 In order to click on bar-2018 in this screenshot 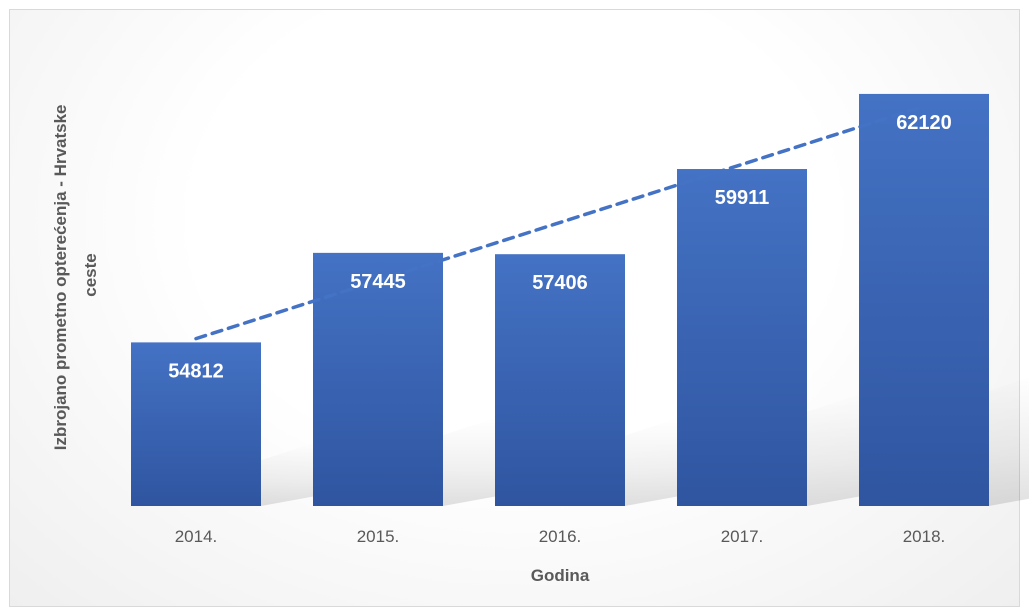, I will do `click(924, 300)`.